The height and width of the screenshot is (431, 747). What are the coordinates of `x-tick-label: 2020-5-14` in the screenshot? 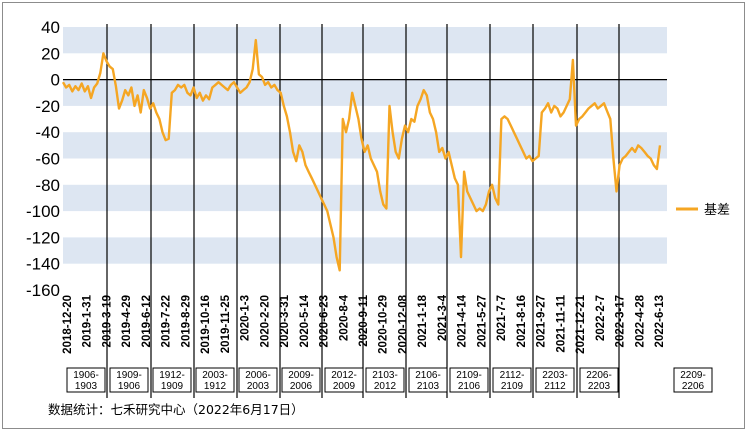 It's located at (305, 320).